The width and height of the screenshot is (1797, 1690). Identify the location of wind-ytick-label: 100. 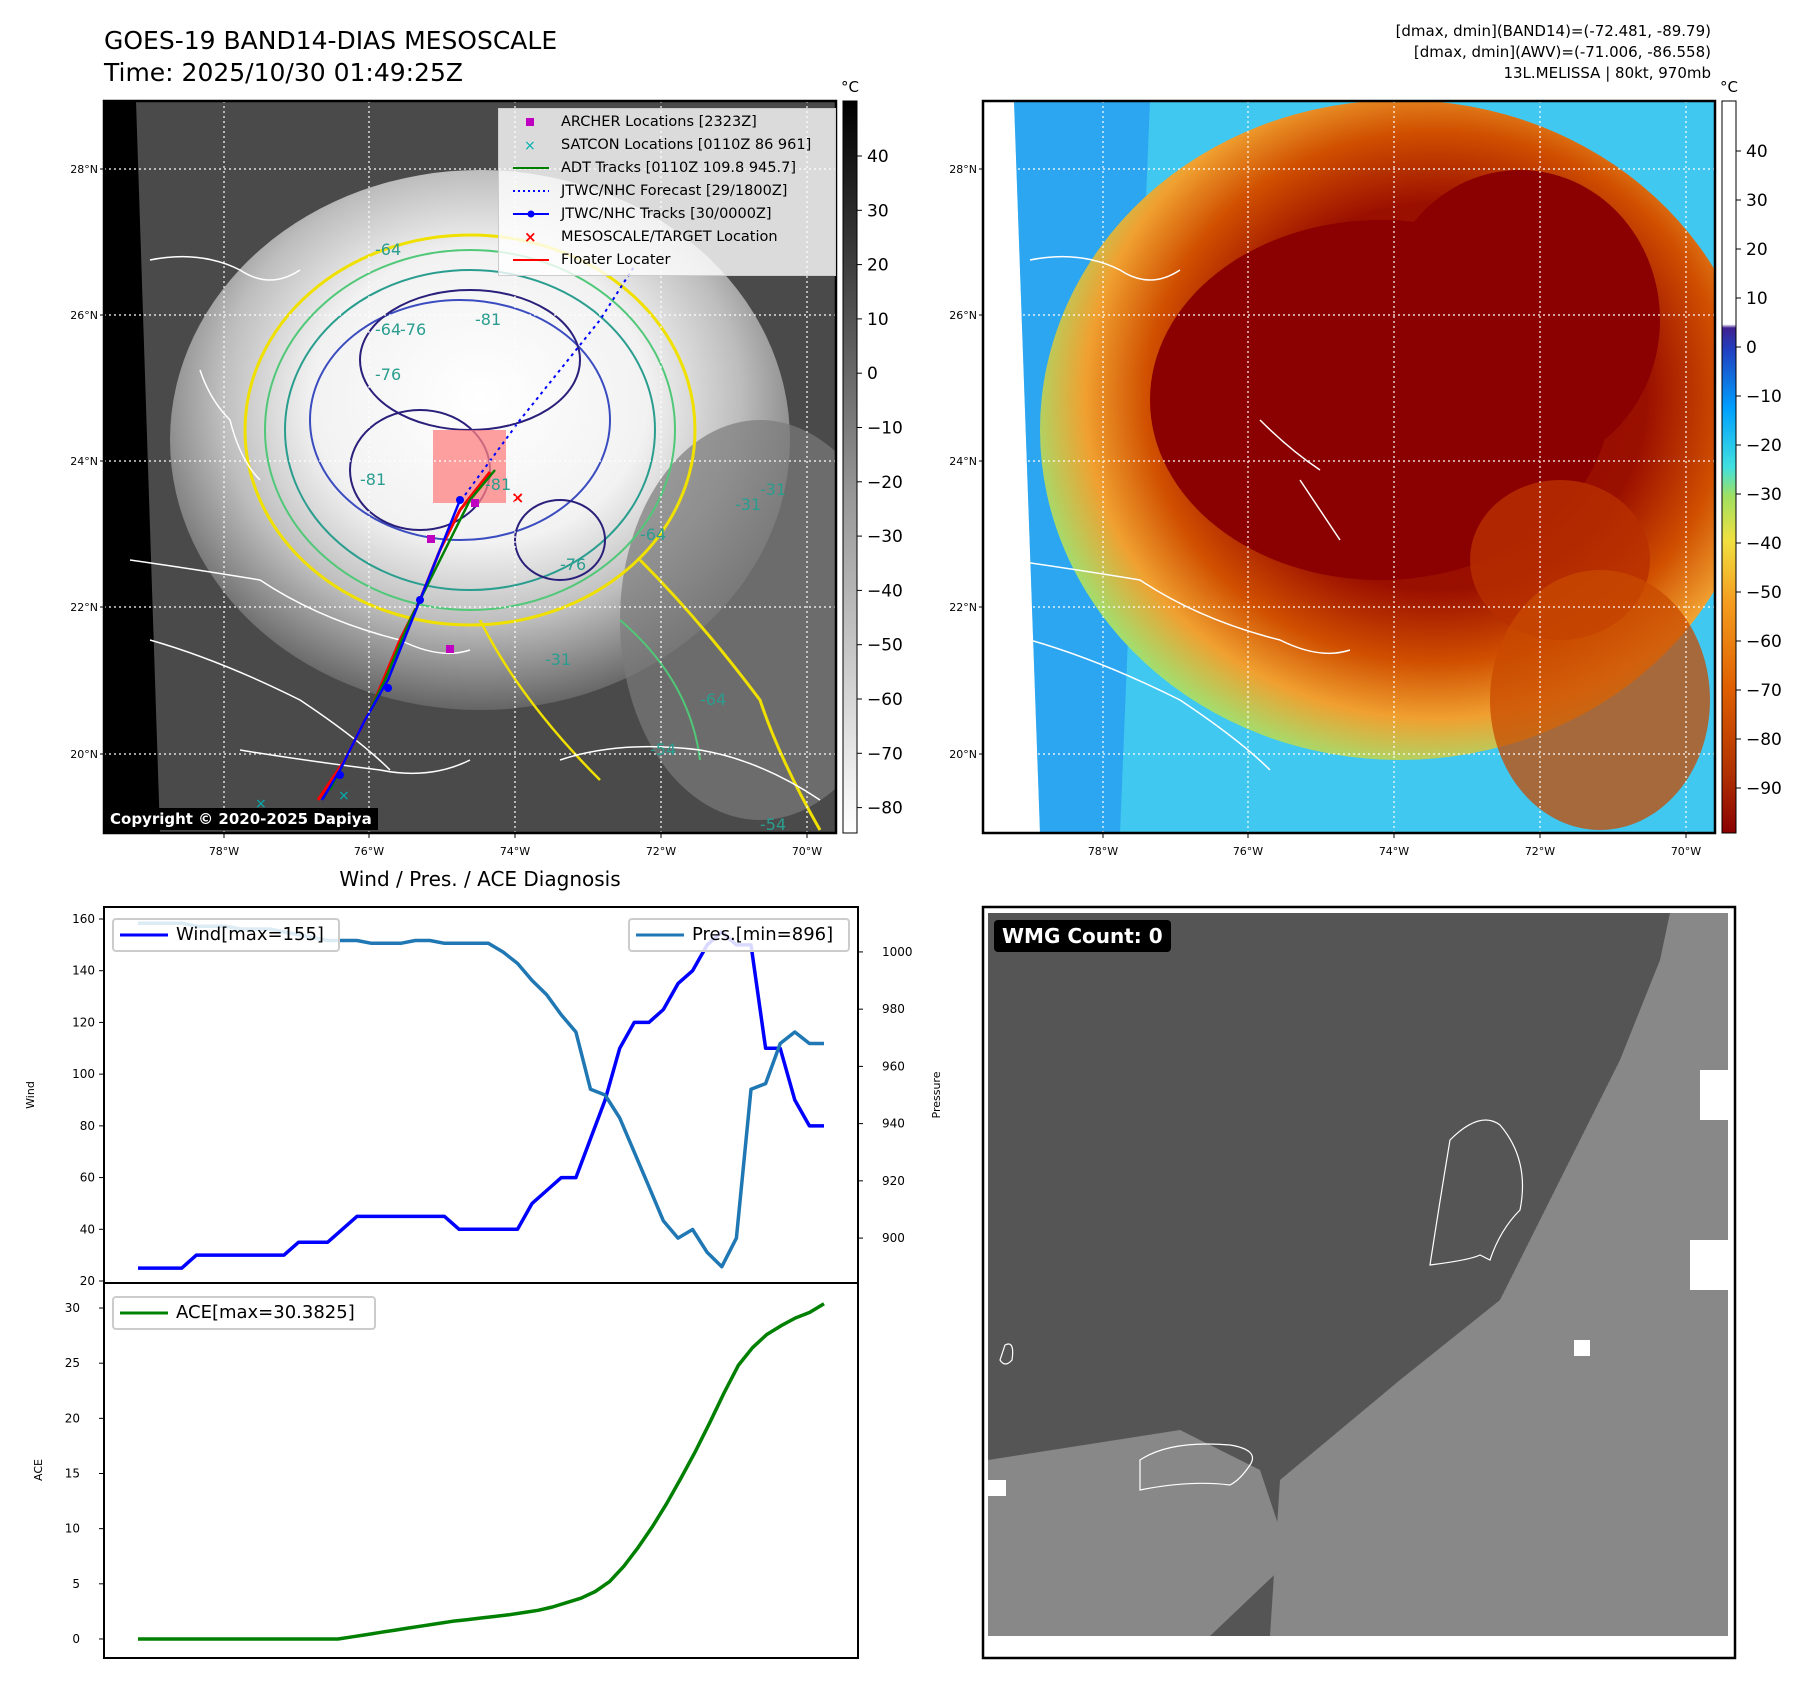
(83, 1074).